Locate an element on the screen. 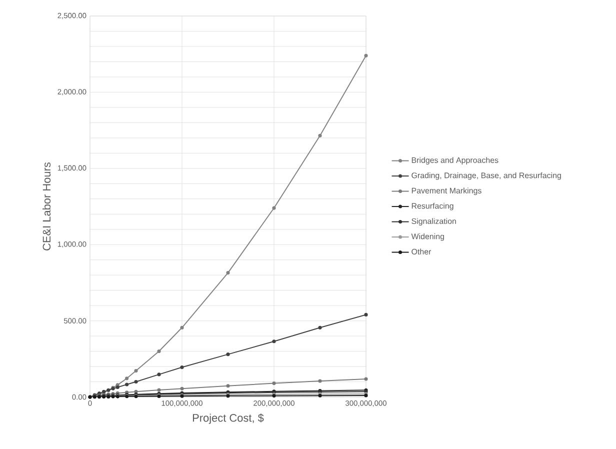  y-axis-title: CE&I Labor Hours is located at coordinates (46, 206).